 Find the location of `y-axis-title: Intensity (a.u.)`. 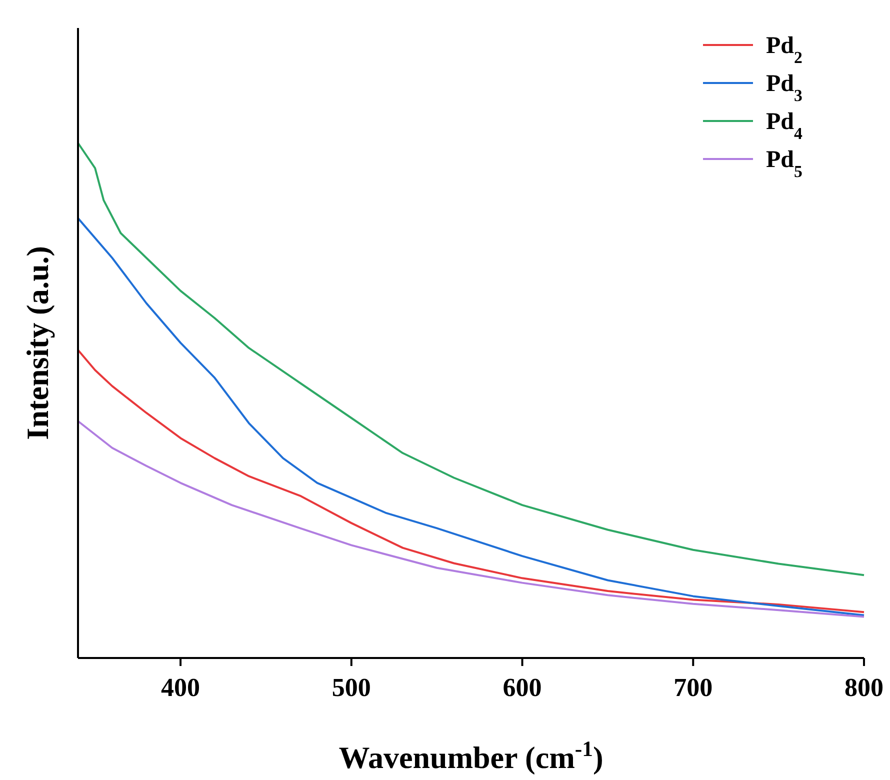

y-axis-title: Intensity (a.u.) is located at coordinates (37, 343).